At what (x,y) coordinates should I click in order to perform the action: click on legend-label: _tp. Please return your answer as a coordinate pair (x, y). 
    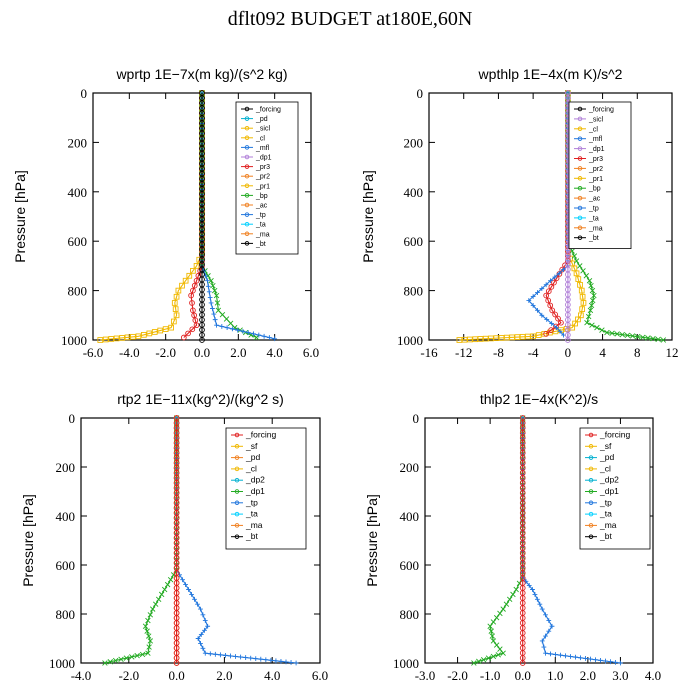
    Looking at the image, I should click on (605, 502).